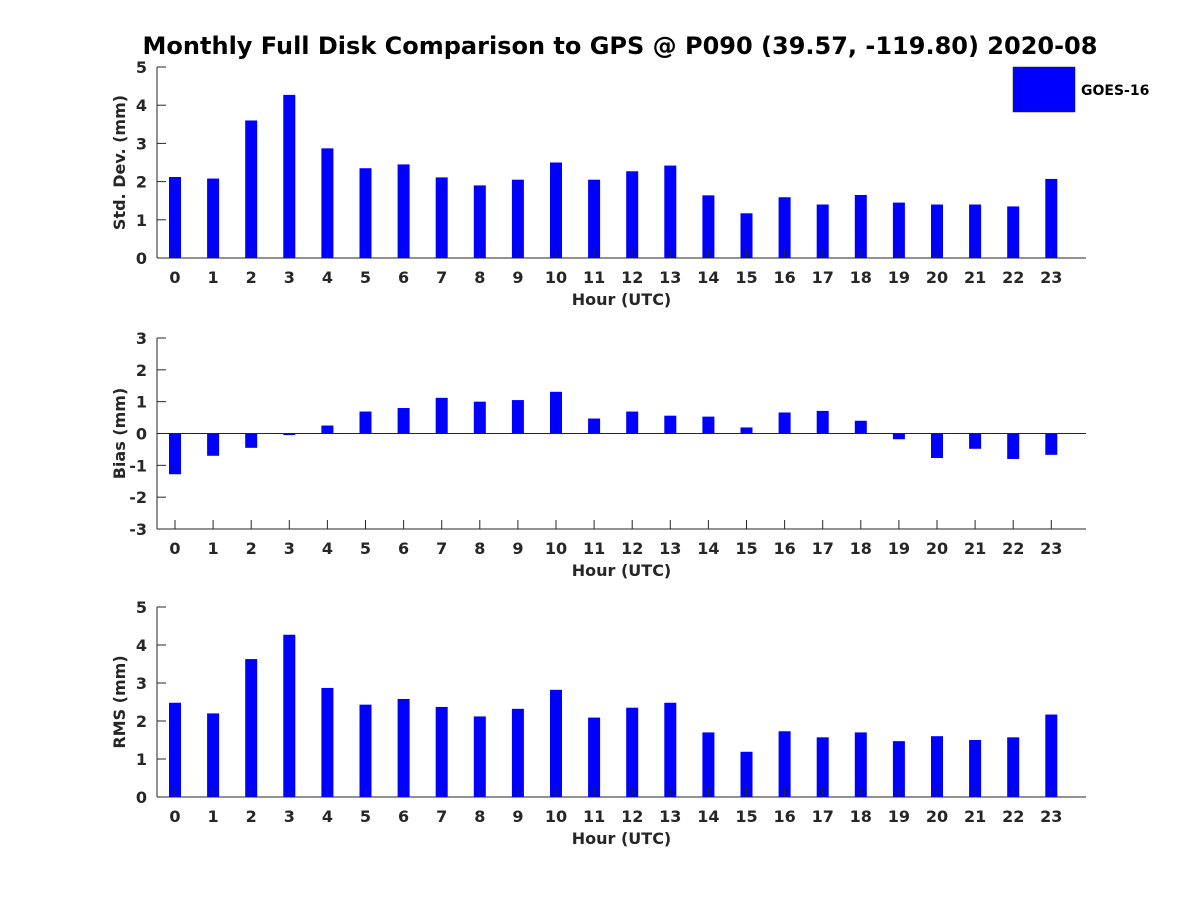 The width and height of the screenshot is (1200, 900). I want to click on x-tick-label: 23, so click(1051, 816).